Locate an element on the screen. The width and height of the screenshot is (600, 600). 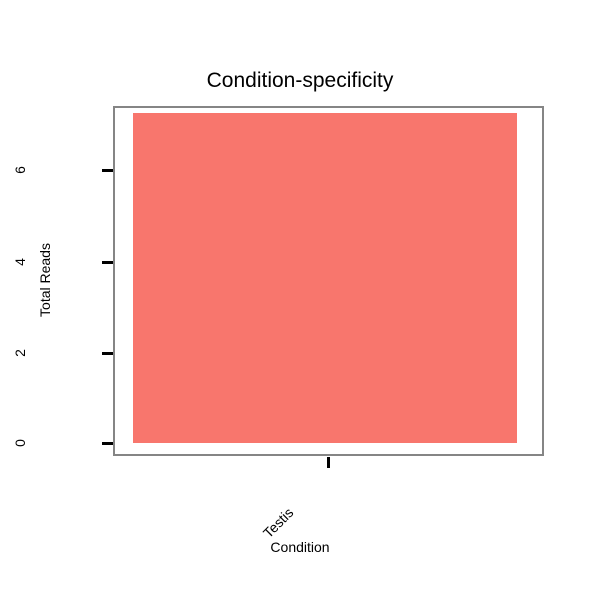
y-tick-label-0: 0 is located at coordinates (14, 443).